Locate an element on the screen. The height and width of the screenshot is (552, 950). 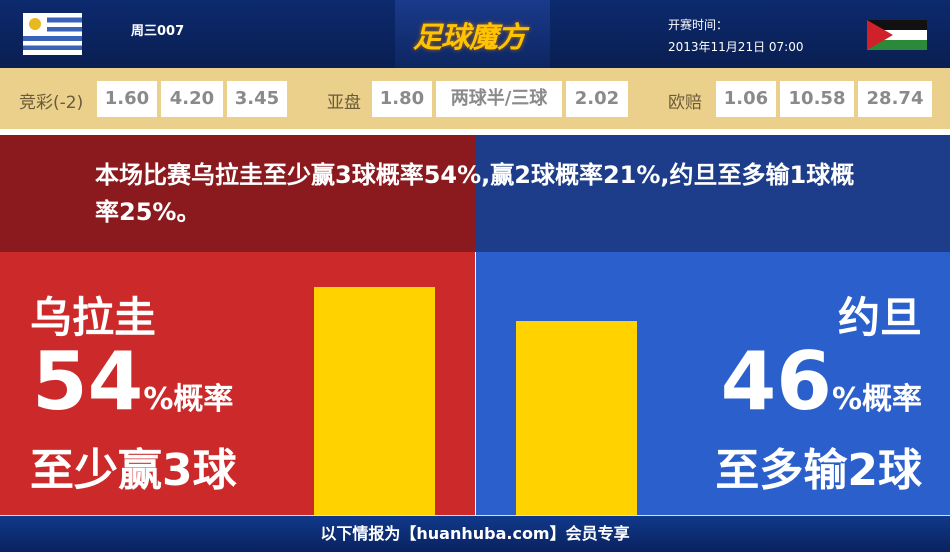
uruguay-flag-icon is located at coordinates (52, 34).